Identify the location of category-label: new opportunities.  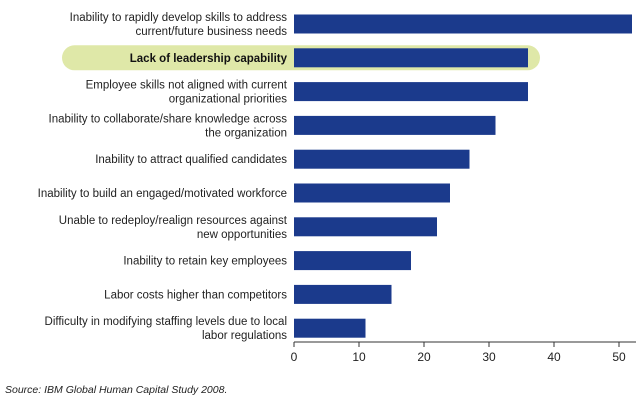
(242, 235).